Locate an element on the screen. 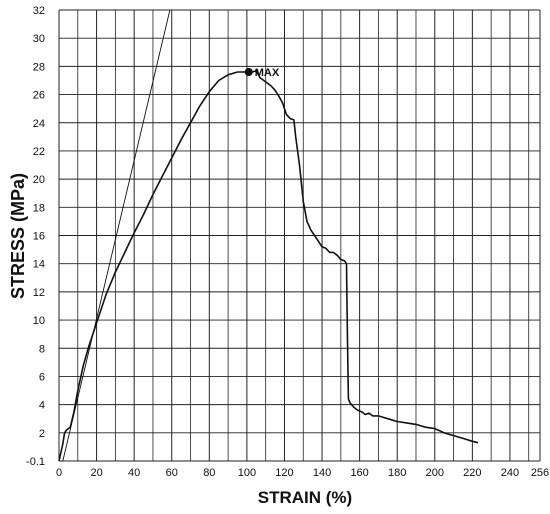 The image size is (550, 514). y-tick-label: 12 is located at coordinates (39, 293).